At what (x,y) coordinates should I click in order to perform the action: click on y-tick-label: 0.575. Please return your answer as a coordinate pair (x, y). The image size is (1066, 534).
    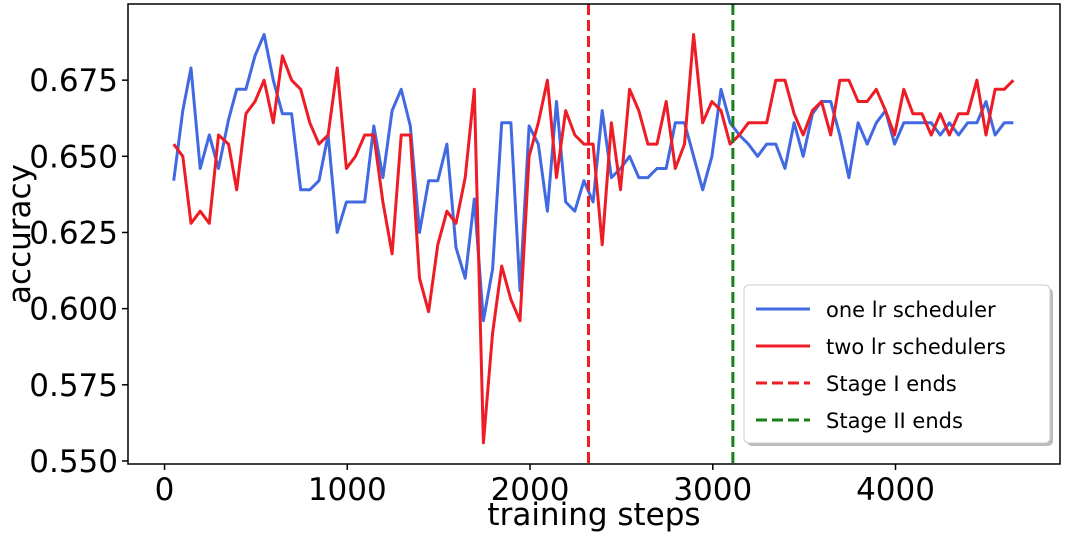
    Looking at the image, I should click on (73, 386).